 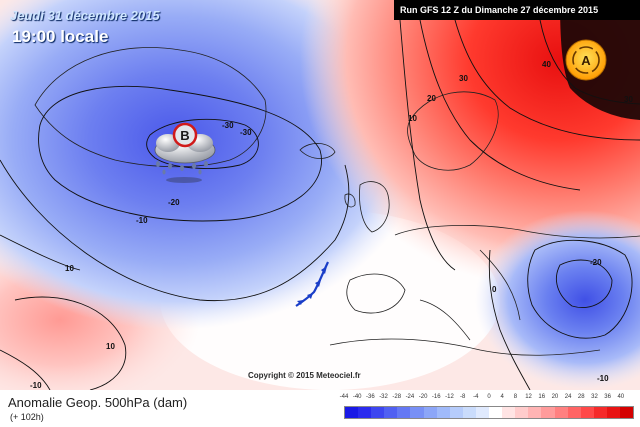 What do you see at coordinates (397, 397) in the screenshot?
I see `scale-tick-label: -28` at bounding box center [397, 397].